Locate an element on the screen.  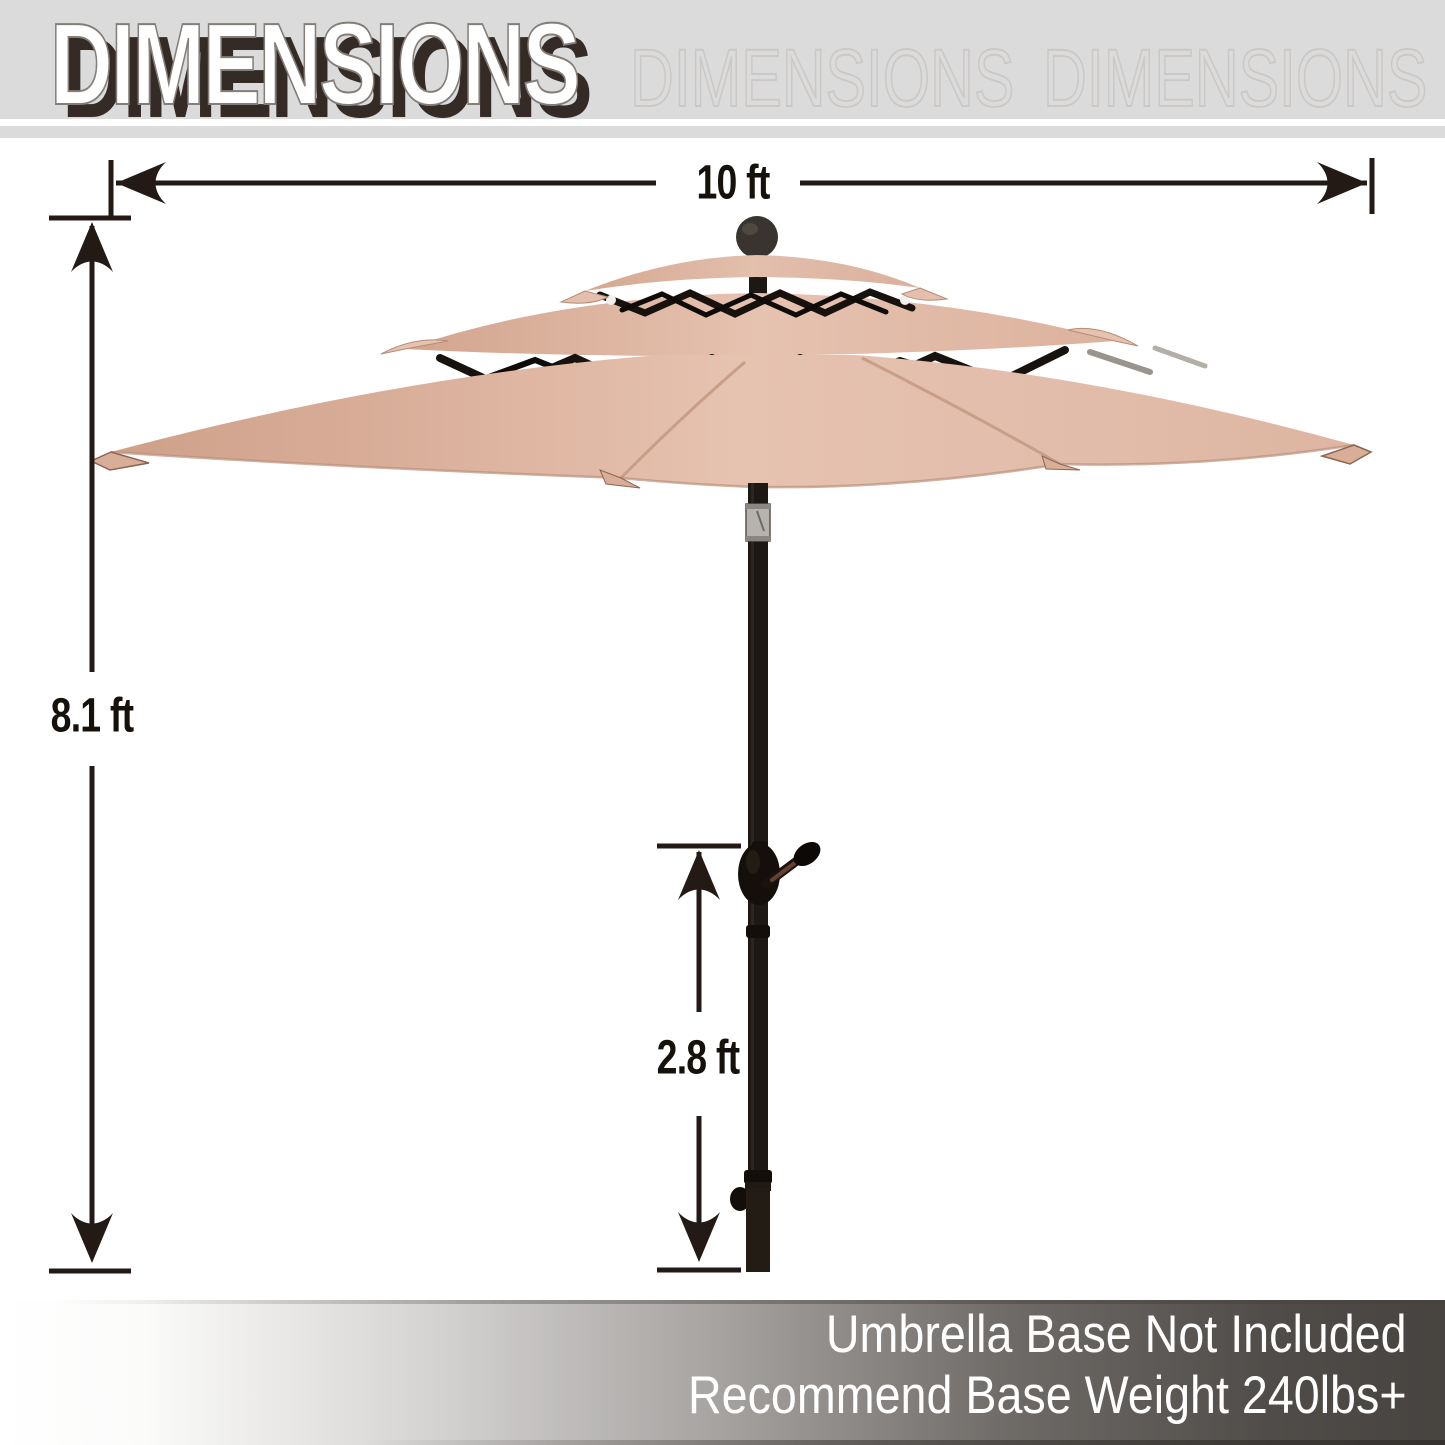
crank-height-dimension-arrow is located at coordinates (699, 1058).